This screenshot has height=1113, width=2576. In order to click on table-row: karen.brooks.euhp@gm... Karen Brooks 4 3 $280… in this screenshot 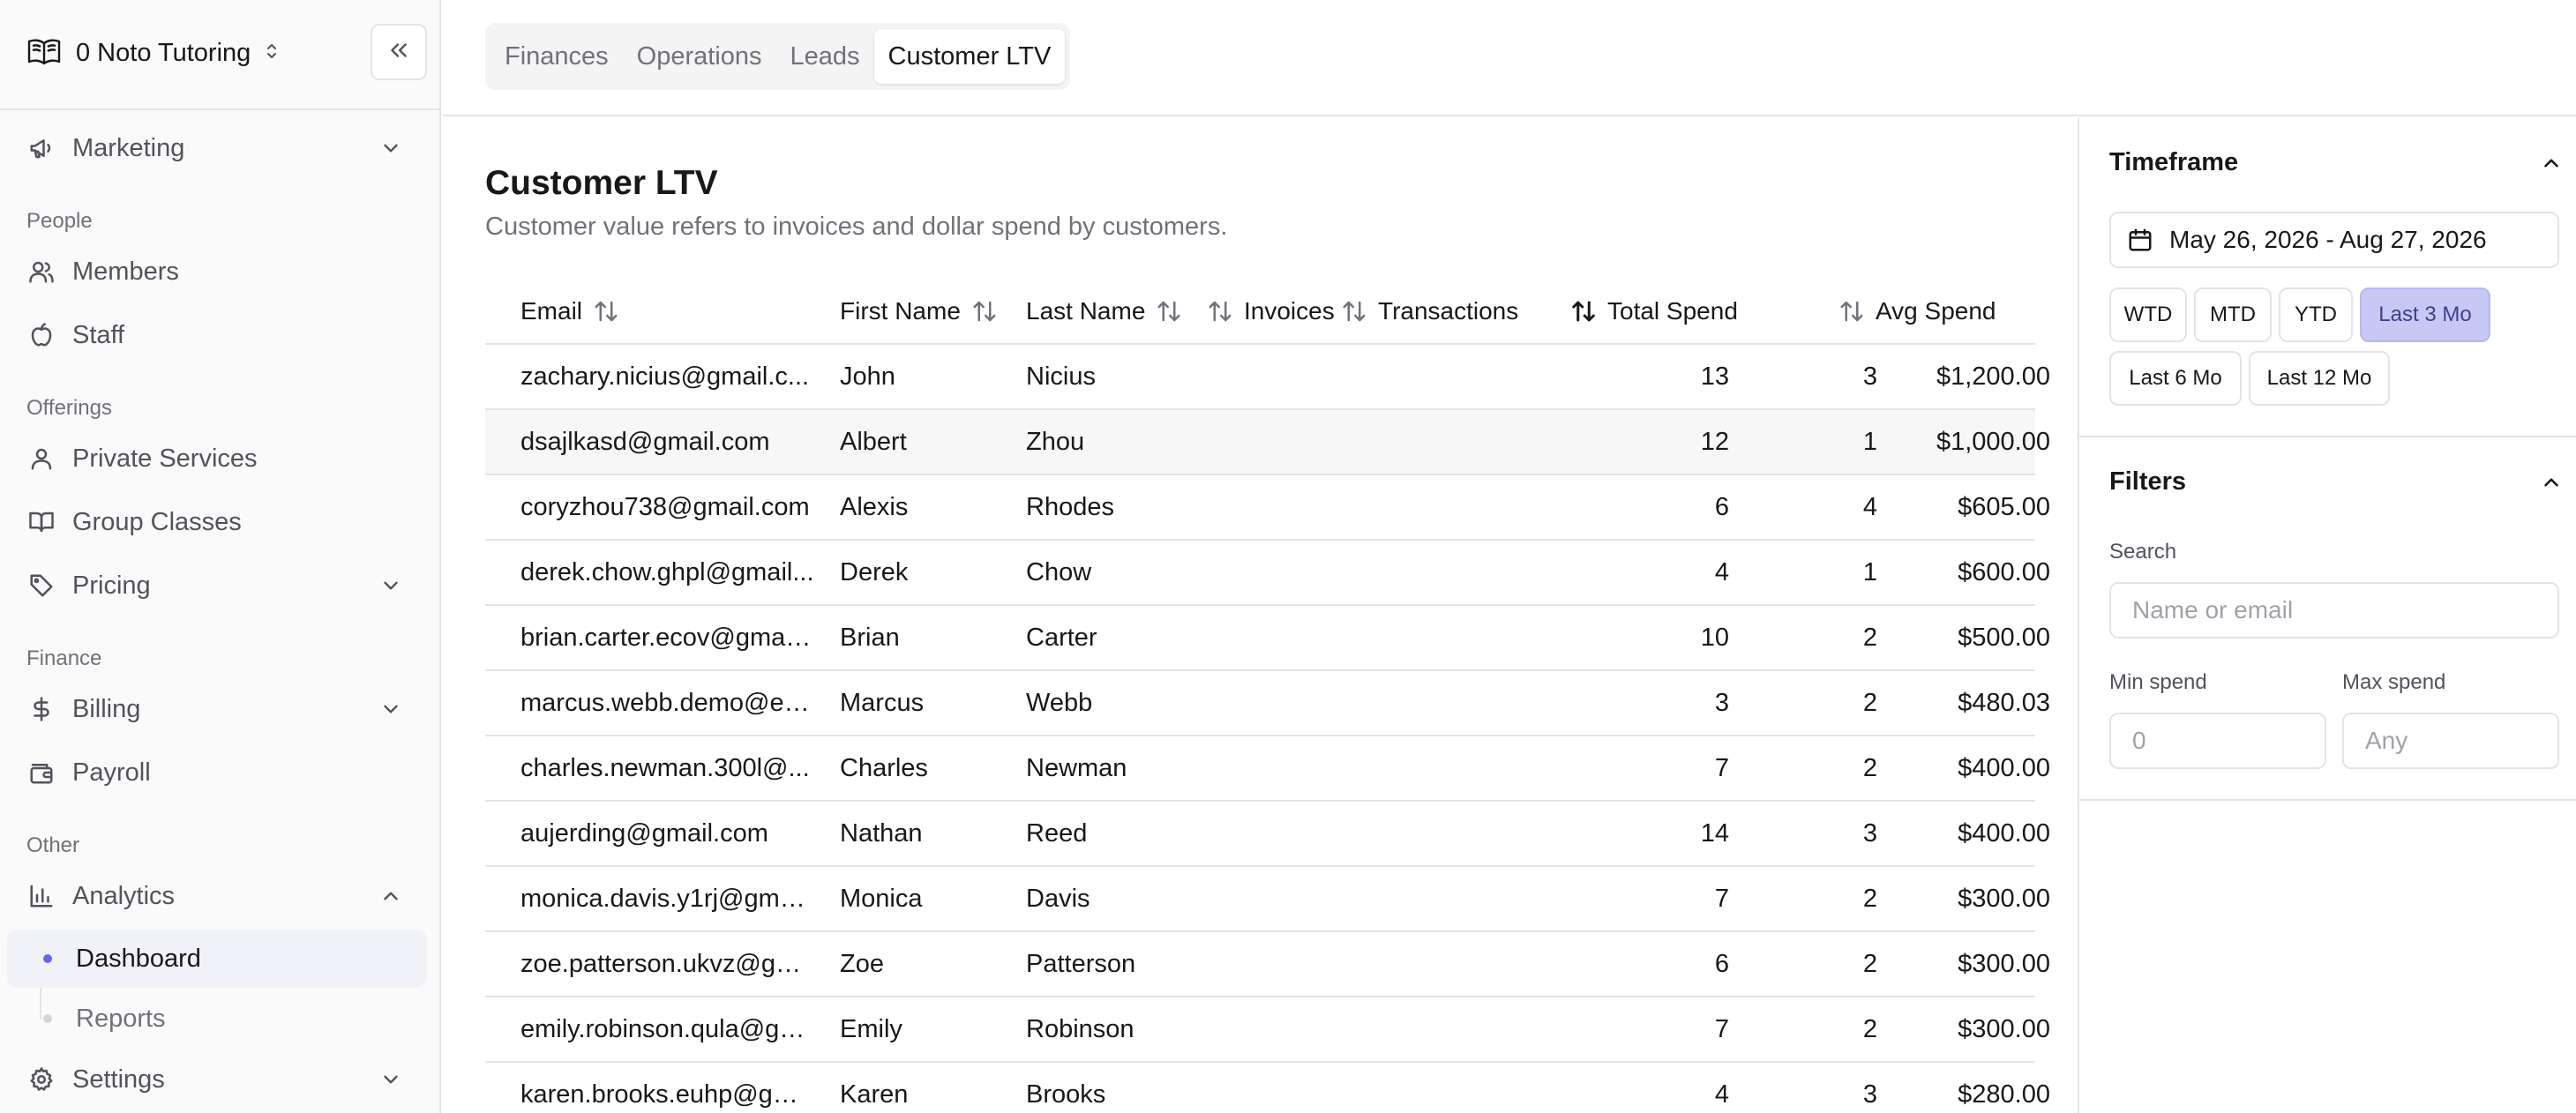, I will do `click(1397, 1088)`.